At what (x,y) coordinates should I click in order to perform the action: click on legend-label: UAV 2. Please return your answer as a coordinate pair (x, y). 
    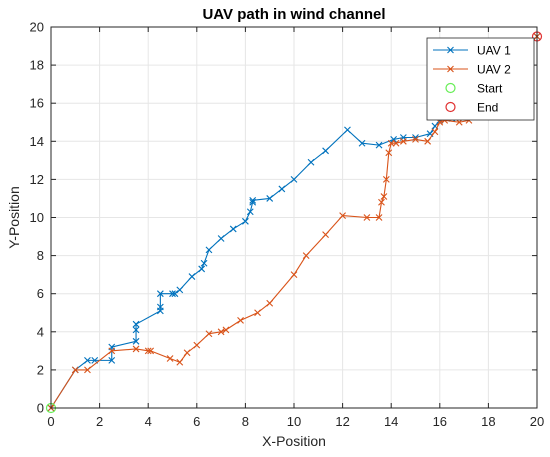
    Looking at the image, I should click on (494, 70).